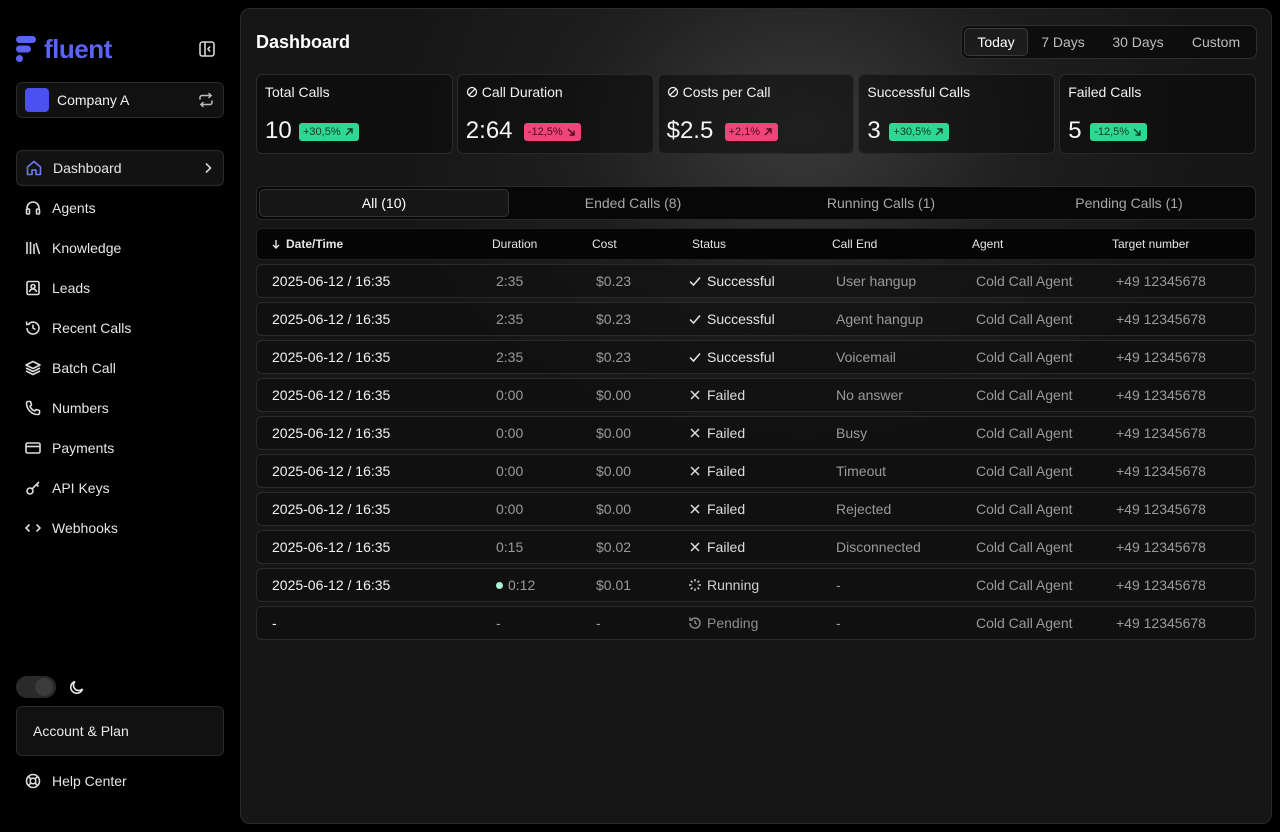 The image size is (1280, 832). What do you see at coordinates (120, 731) in the screenshot?
I see `account-plan-button: Account & Plan` at bounding box center [120, 731].